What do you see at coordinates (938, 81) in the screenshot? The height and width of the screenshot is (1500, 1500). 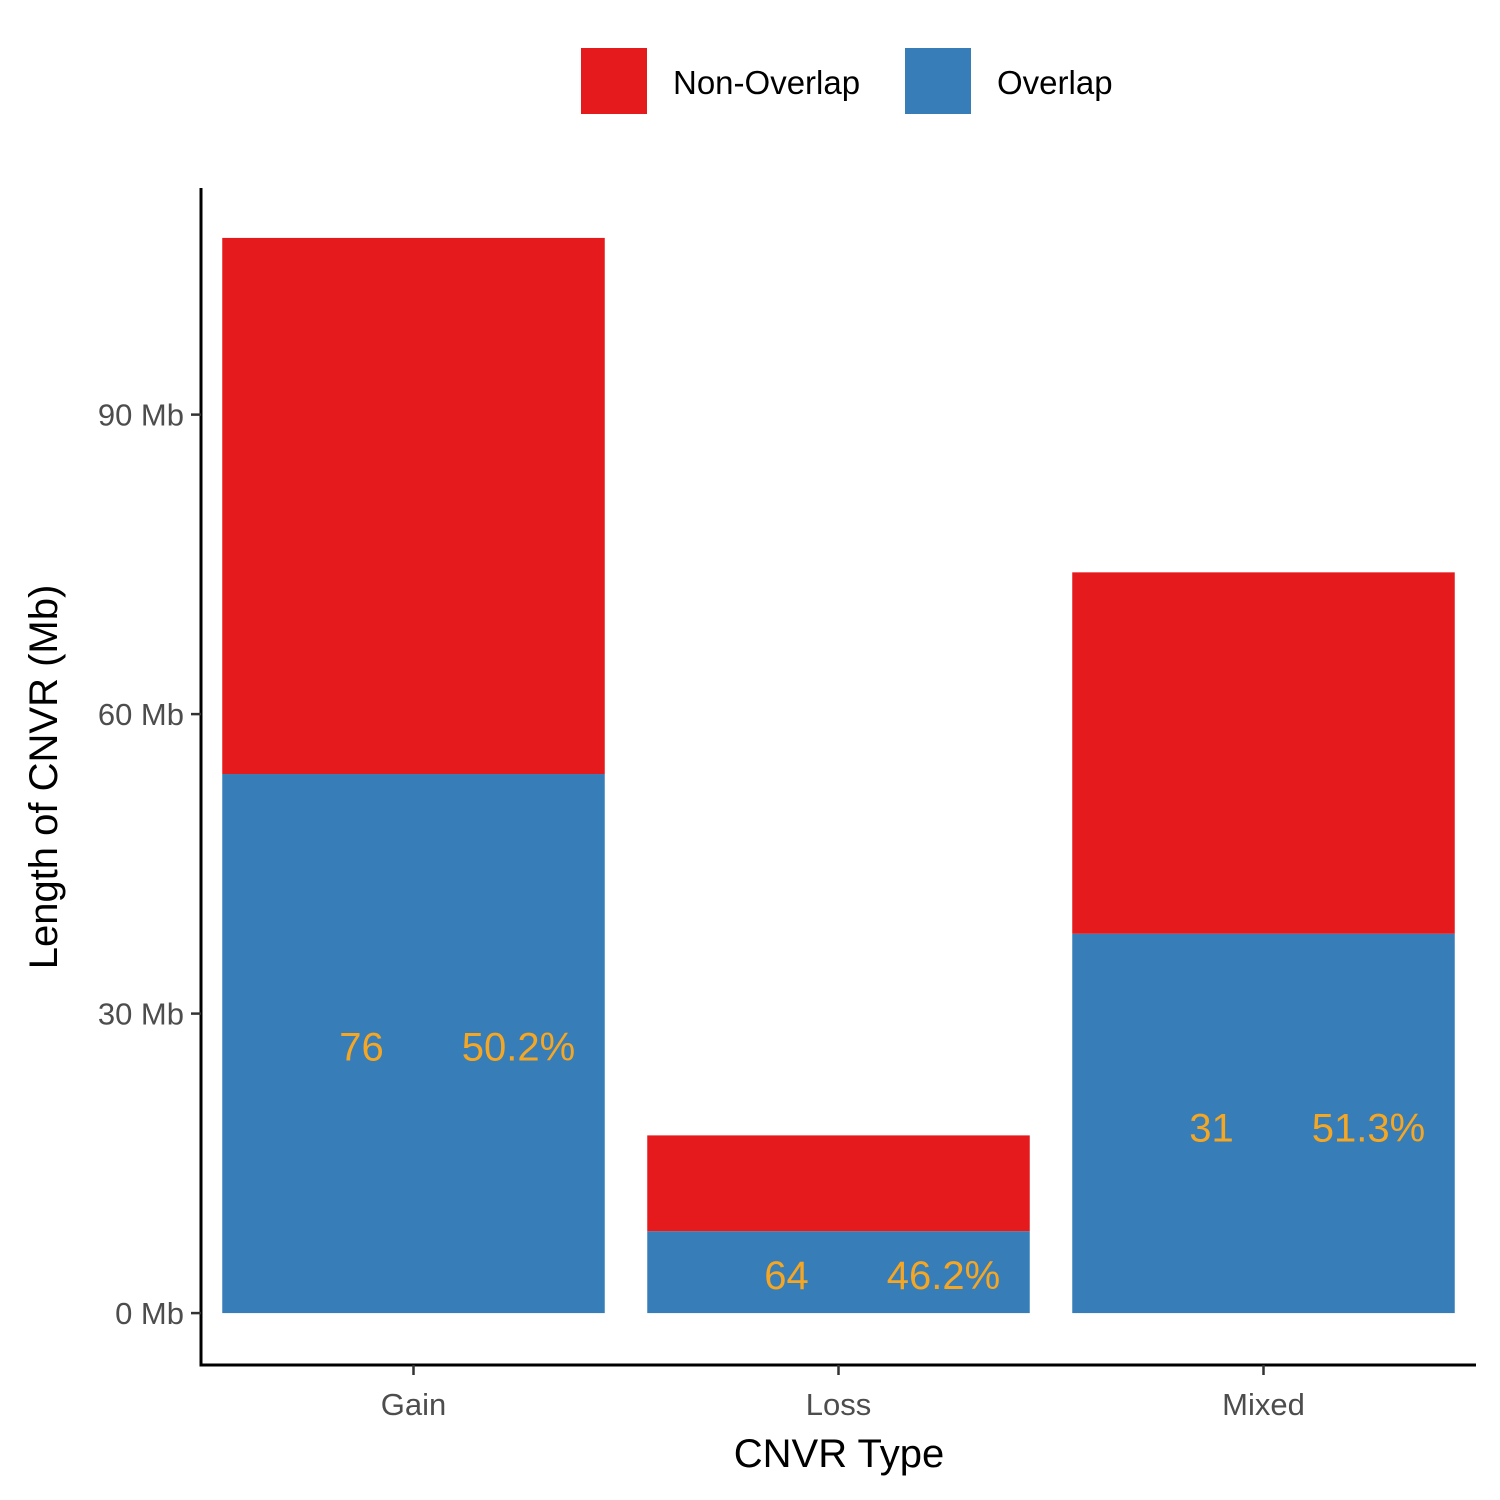 I see `legend-swatch-overlap` at bounding box center [938, 81].